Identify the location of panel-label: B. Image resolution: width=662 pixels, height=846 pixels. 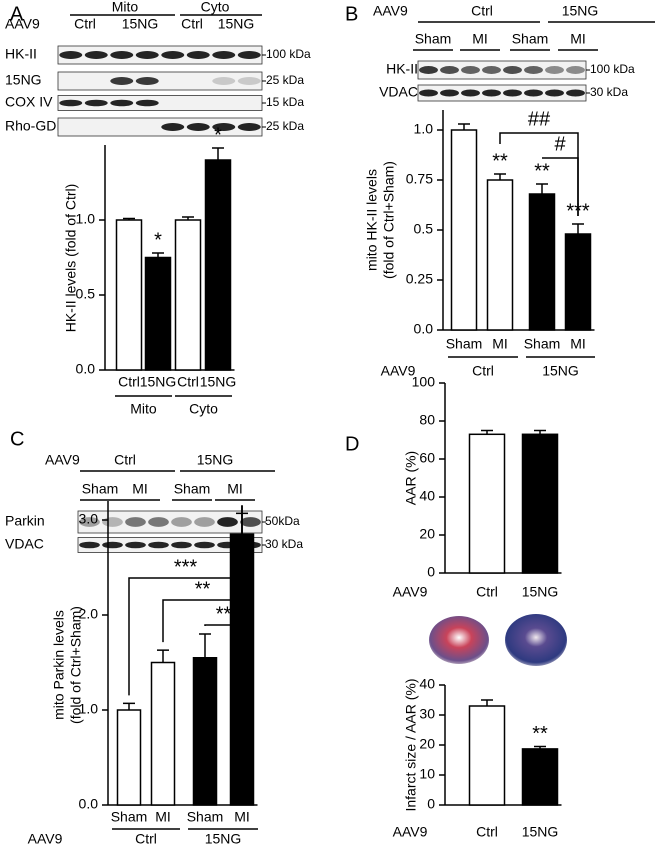
(351, 14).